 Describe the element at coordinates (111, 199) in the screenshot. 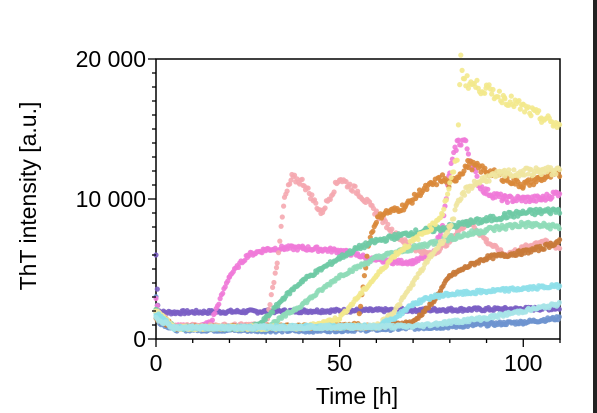

I see `y-tick-label: 10 000` at that location.